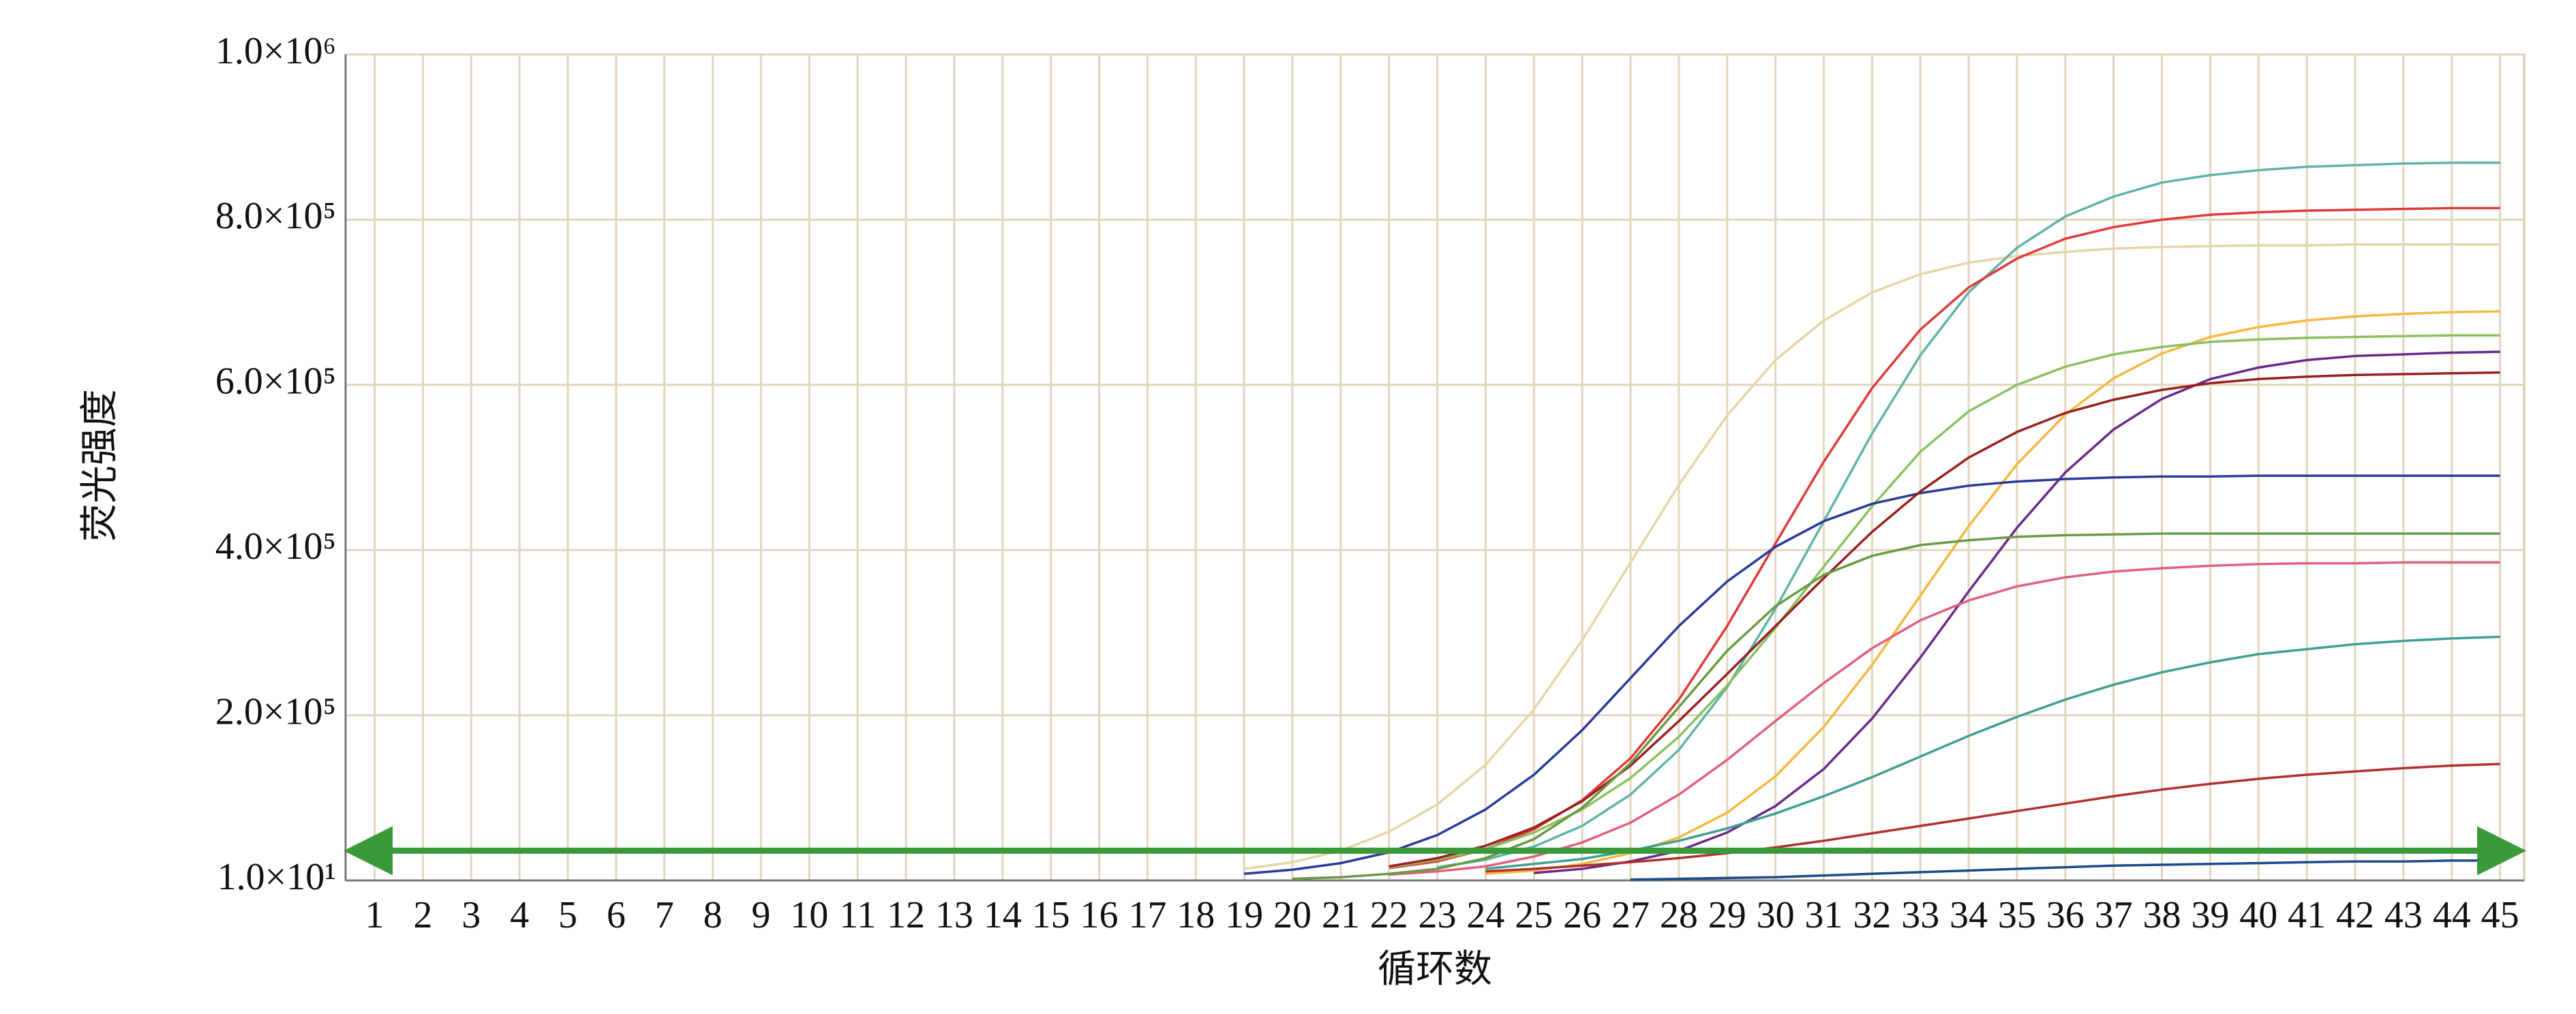  I want to click on x-tick-label: 16, so click(1099, 915).